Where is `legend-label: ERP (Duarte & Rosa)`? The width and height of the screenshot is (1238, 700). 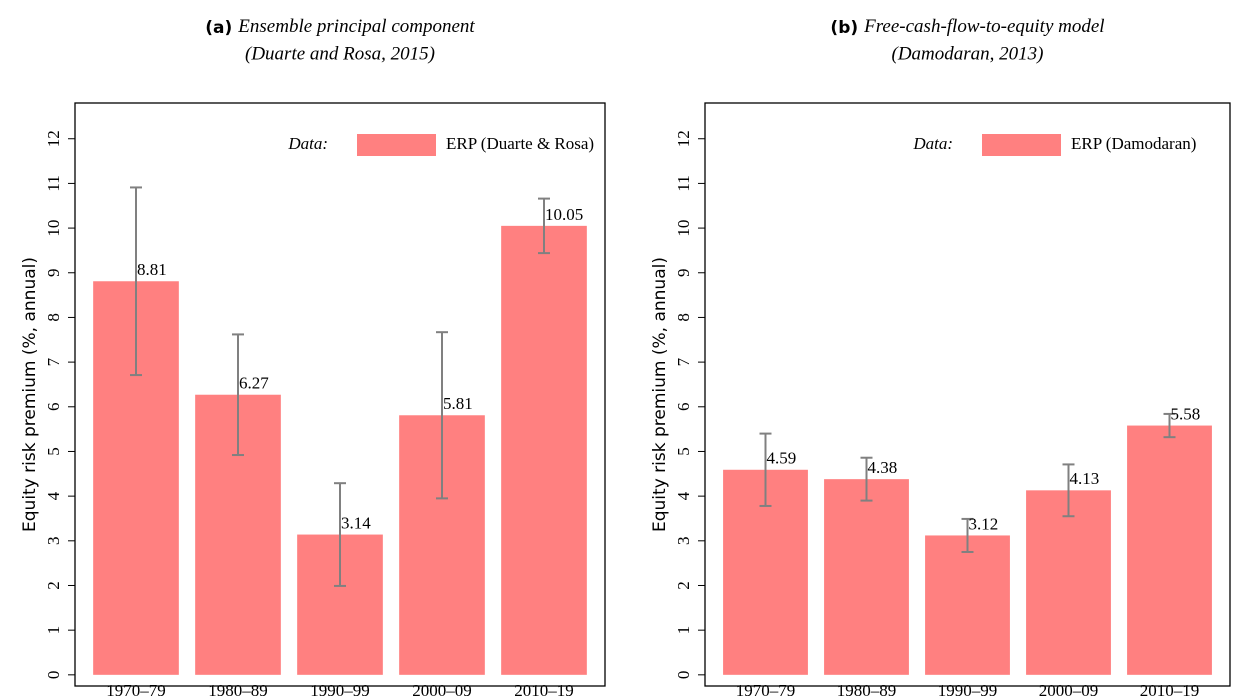 legend-label: ERP (Duarte & Rosa) is located at coordinates (520, 143).